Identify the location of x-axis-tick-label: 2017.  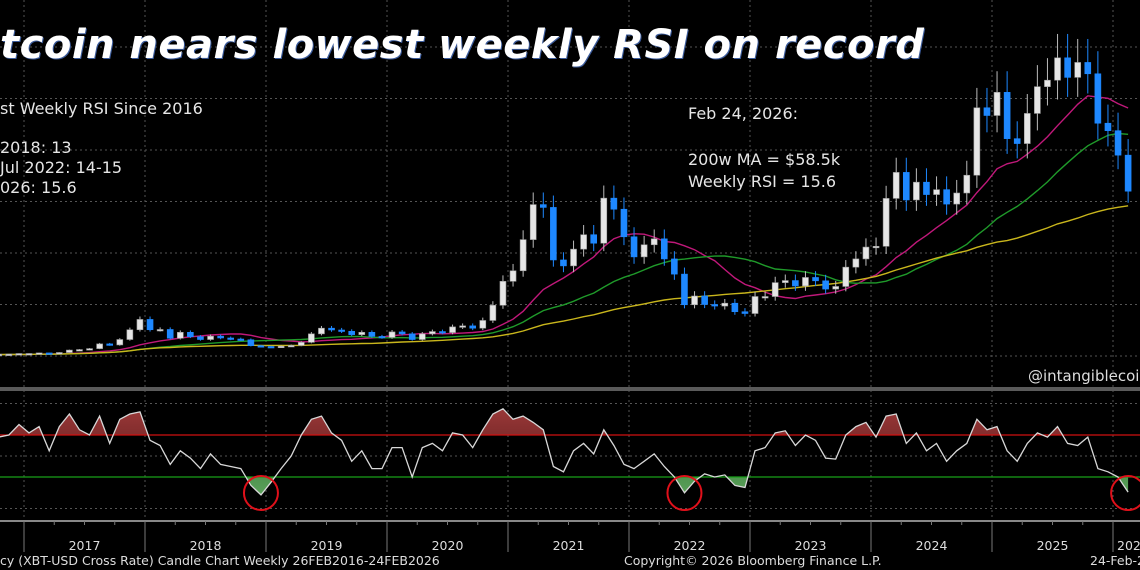
(85, 545).